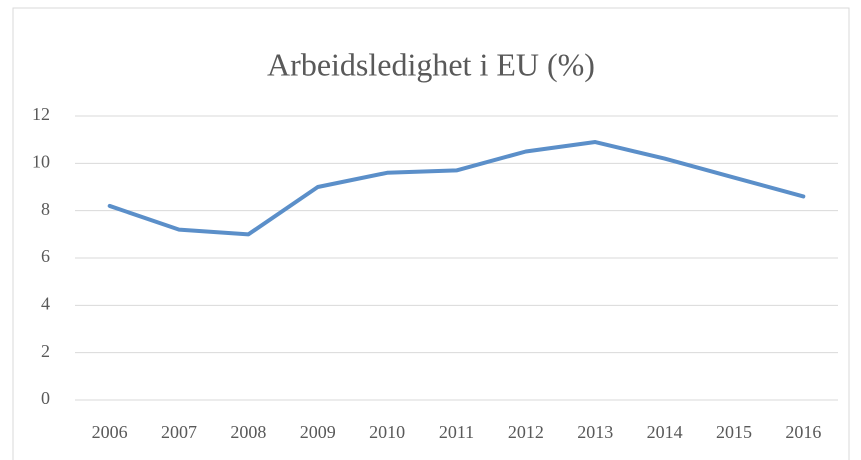 Image resolution: width=861 pixels, height=460 pixels. What do you see at coordinates (526, 432) in the screenshot?
I see `x-tick-label: 2012` at bounding box center [526, 432].